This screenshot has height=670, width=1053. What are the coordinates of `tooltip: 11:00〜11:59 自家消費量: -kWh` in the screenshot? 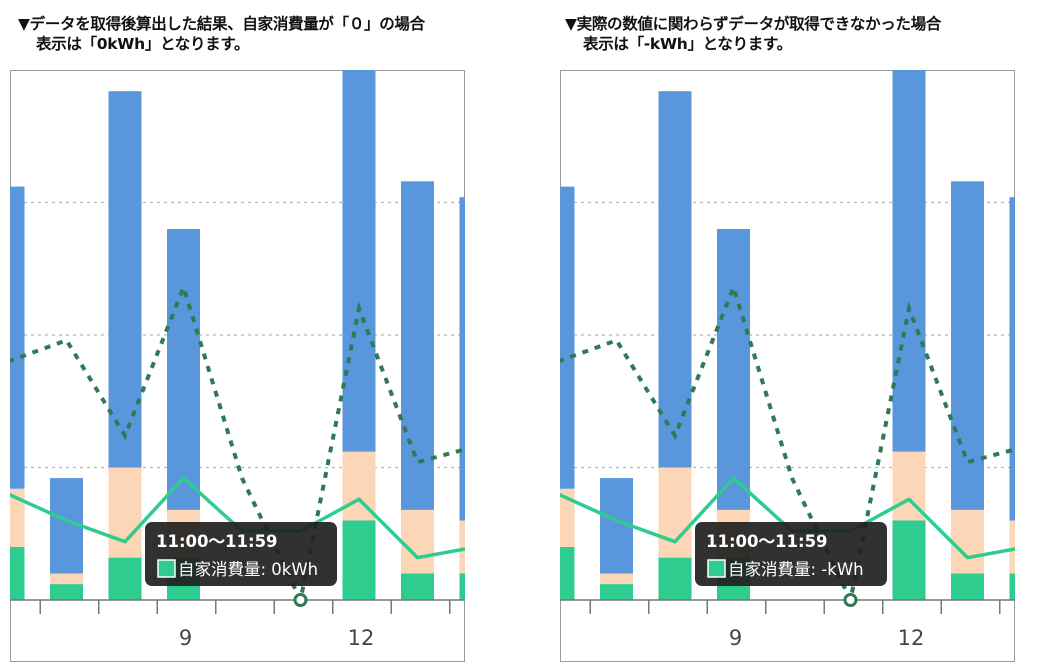 It's located at (791, 554).